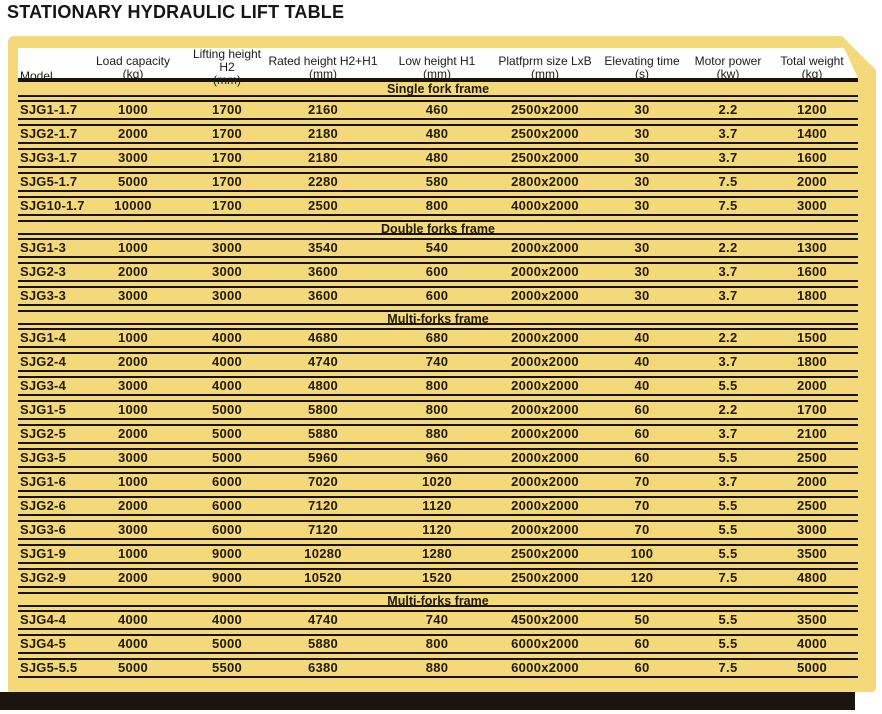 Image resolution: width=882 pixels, height=714 pixels. Describe the element at coordinates (642, 60) in the screenshot. I see `column-label: Elevating time` at that location.